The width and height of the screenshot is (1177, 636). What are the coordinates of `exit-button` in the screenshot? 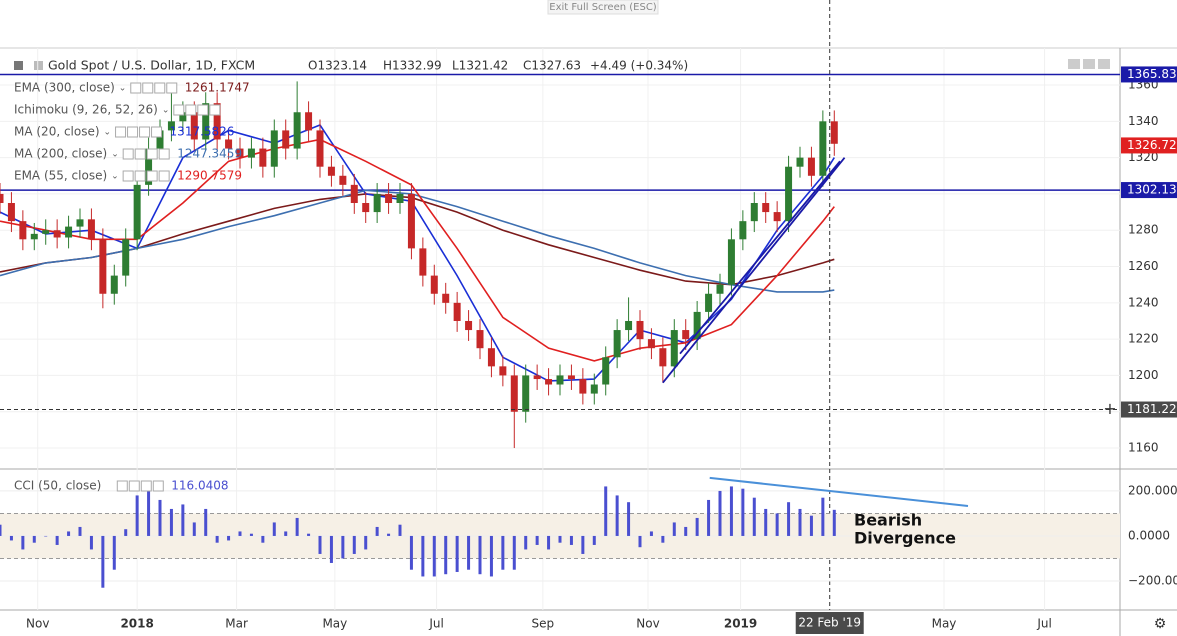 It's located at (603, 7).